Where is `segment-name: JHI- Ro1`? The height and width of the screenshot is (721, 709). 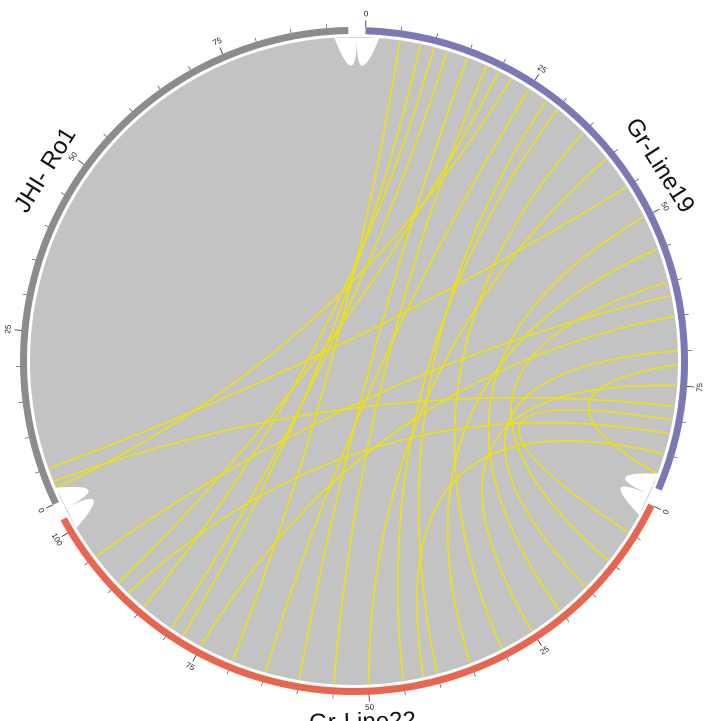 segment-name: JHI- Ro1 is located at coordinates (45, 170).